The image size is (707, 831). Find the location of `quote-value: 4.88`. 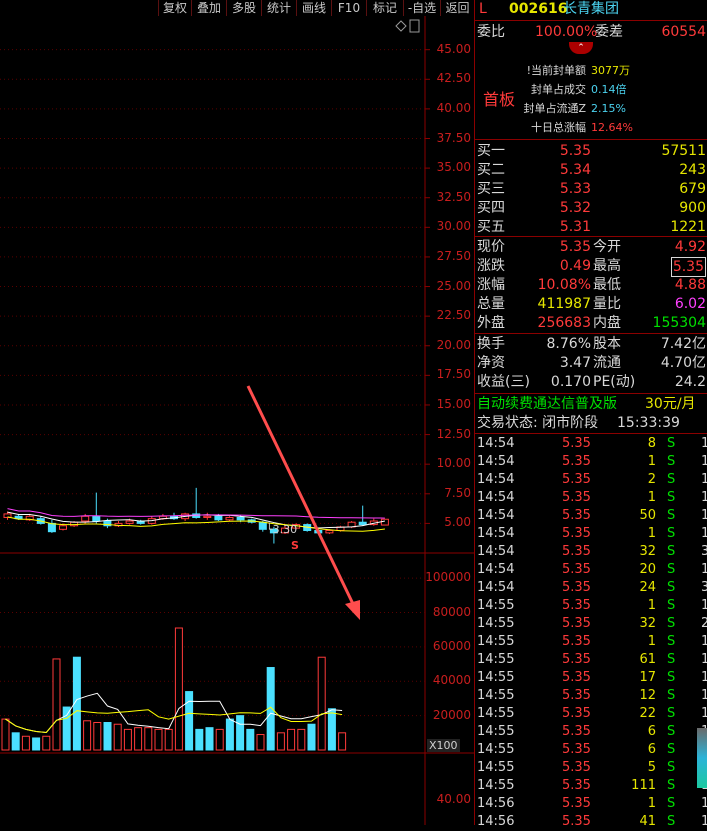

quote-value: 4.88 is located at coordinates (690, 285).